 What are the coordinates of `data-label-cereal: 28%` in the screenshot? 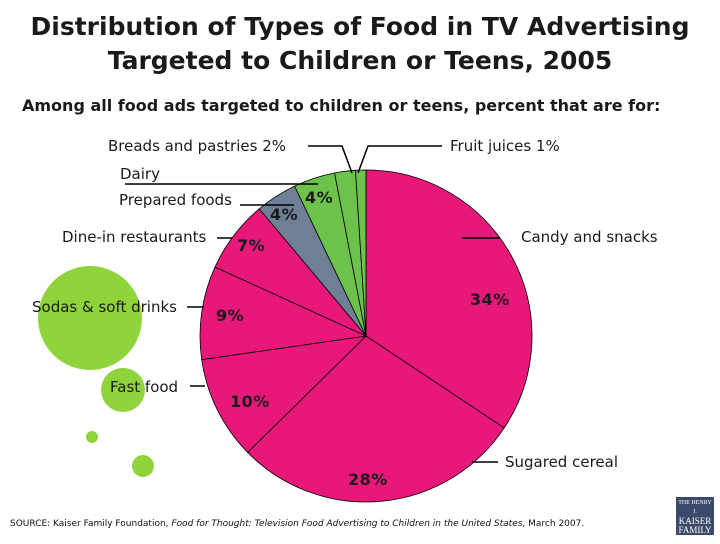 It's located at (368, 479).